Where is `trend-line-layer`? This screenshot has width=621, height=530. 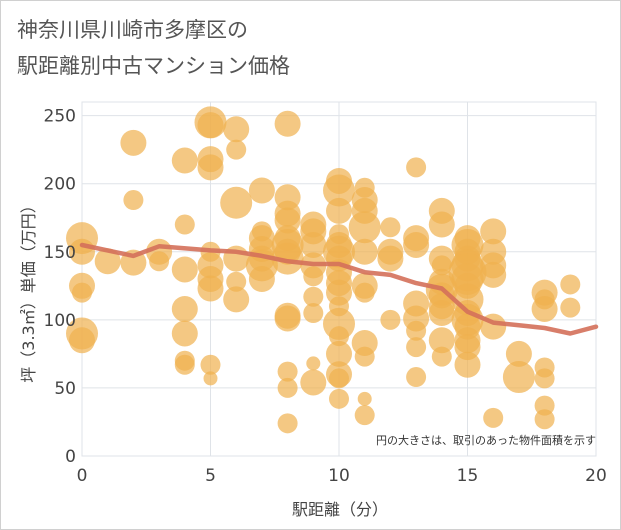 trend-line-layer is located at coordinates (339, 289).